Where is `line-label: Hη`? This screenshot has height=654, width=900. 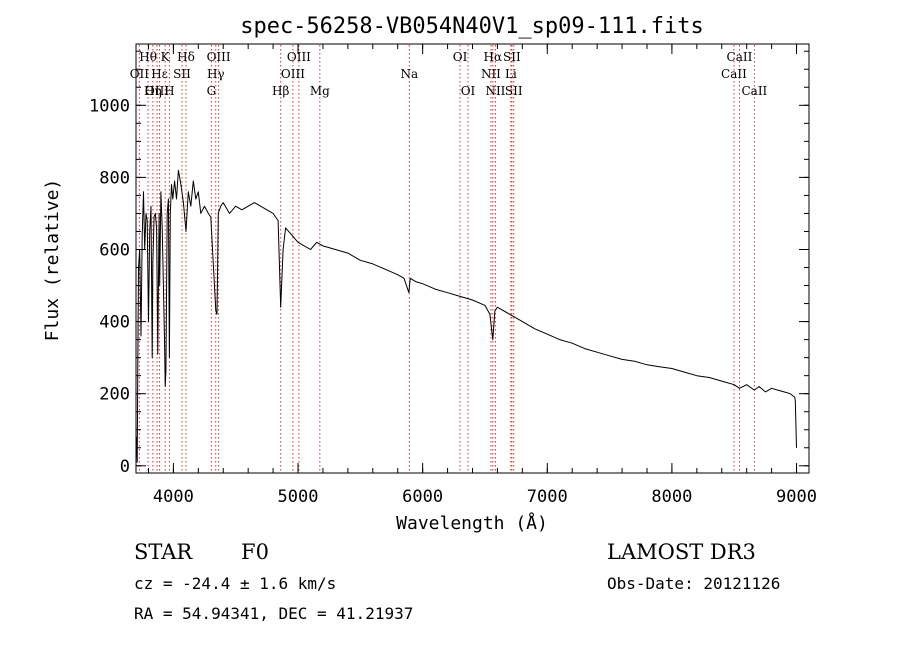 line-label: Hη is located at coordinates (153, 91).